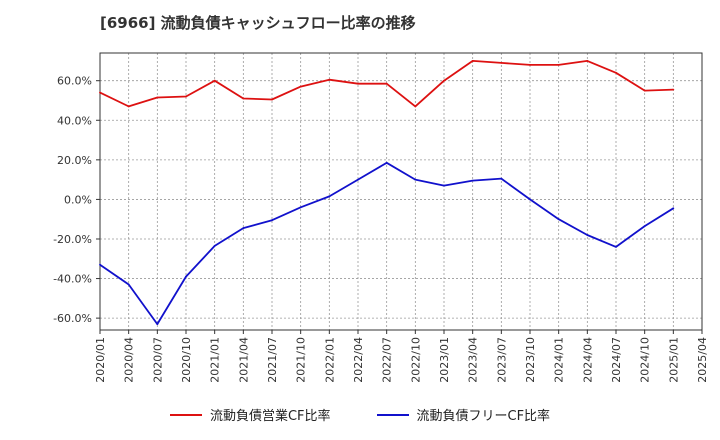 This screenshot has width=720, height=440. I want to click on x-tick-label: 2024/07, so click(616, 360).